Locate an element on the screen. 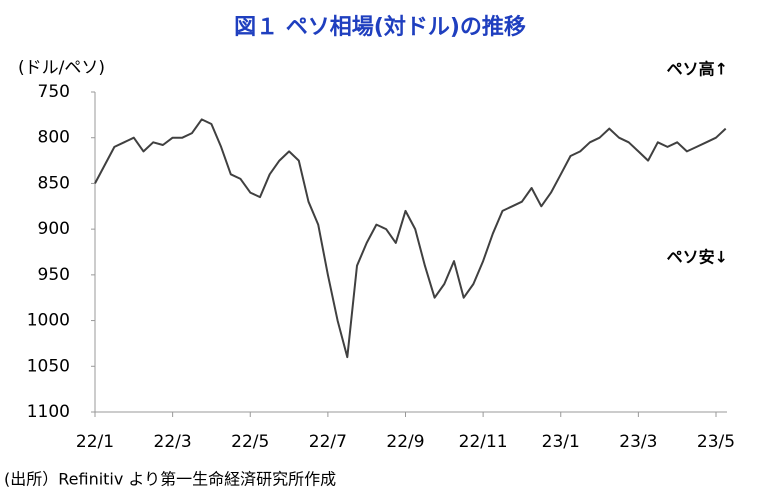 The width and height of the screenshot is (759, 493). y-tick-label: 1050 is located at coordinates (48, 366).